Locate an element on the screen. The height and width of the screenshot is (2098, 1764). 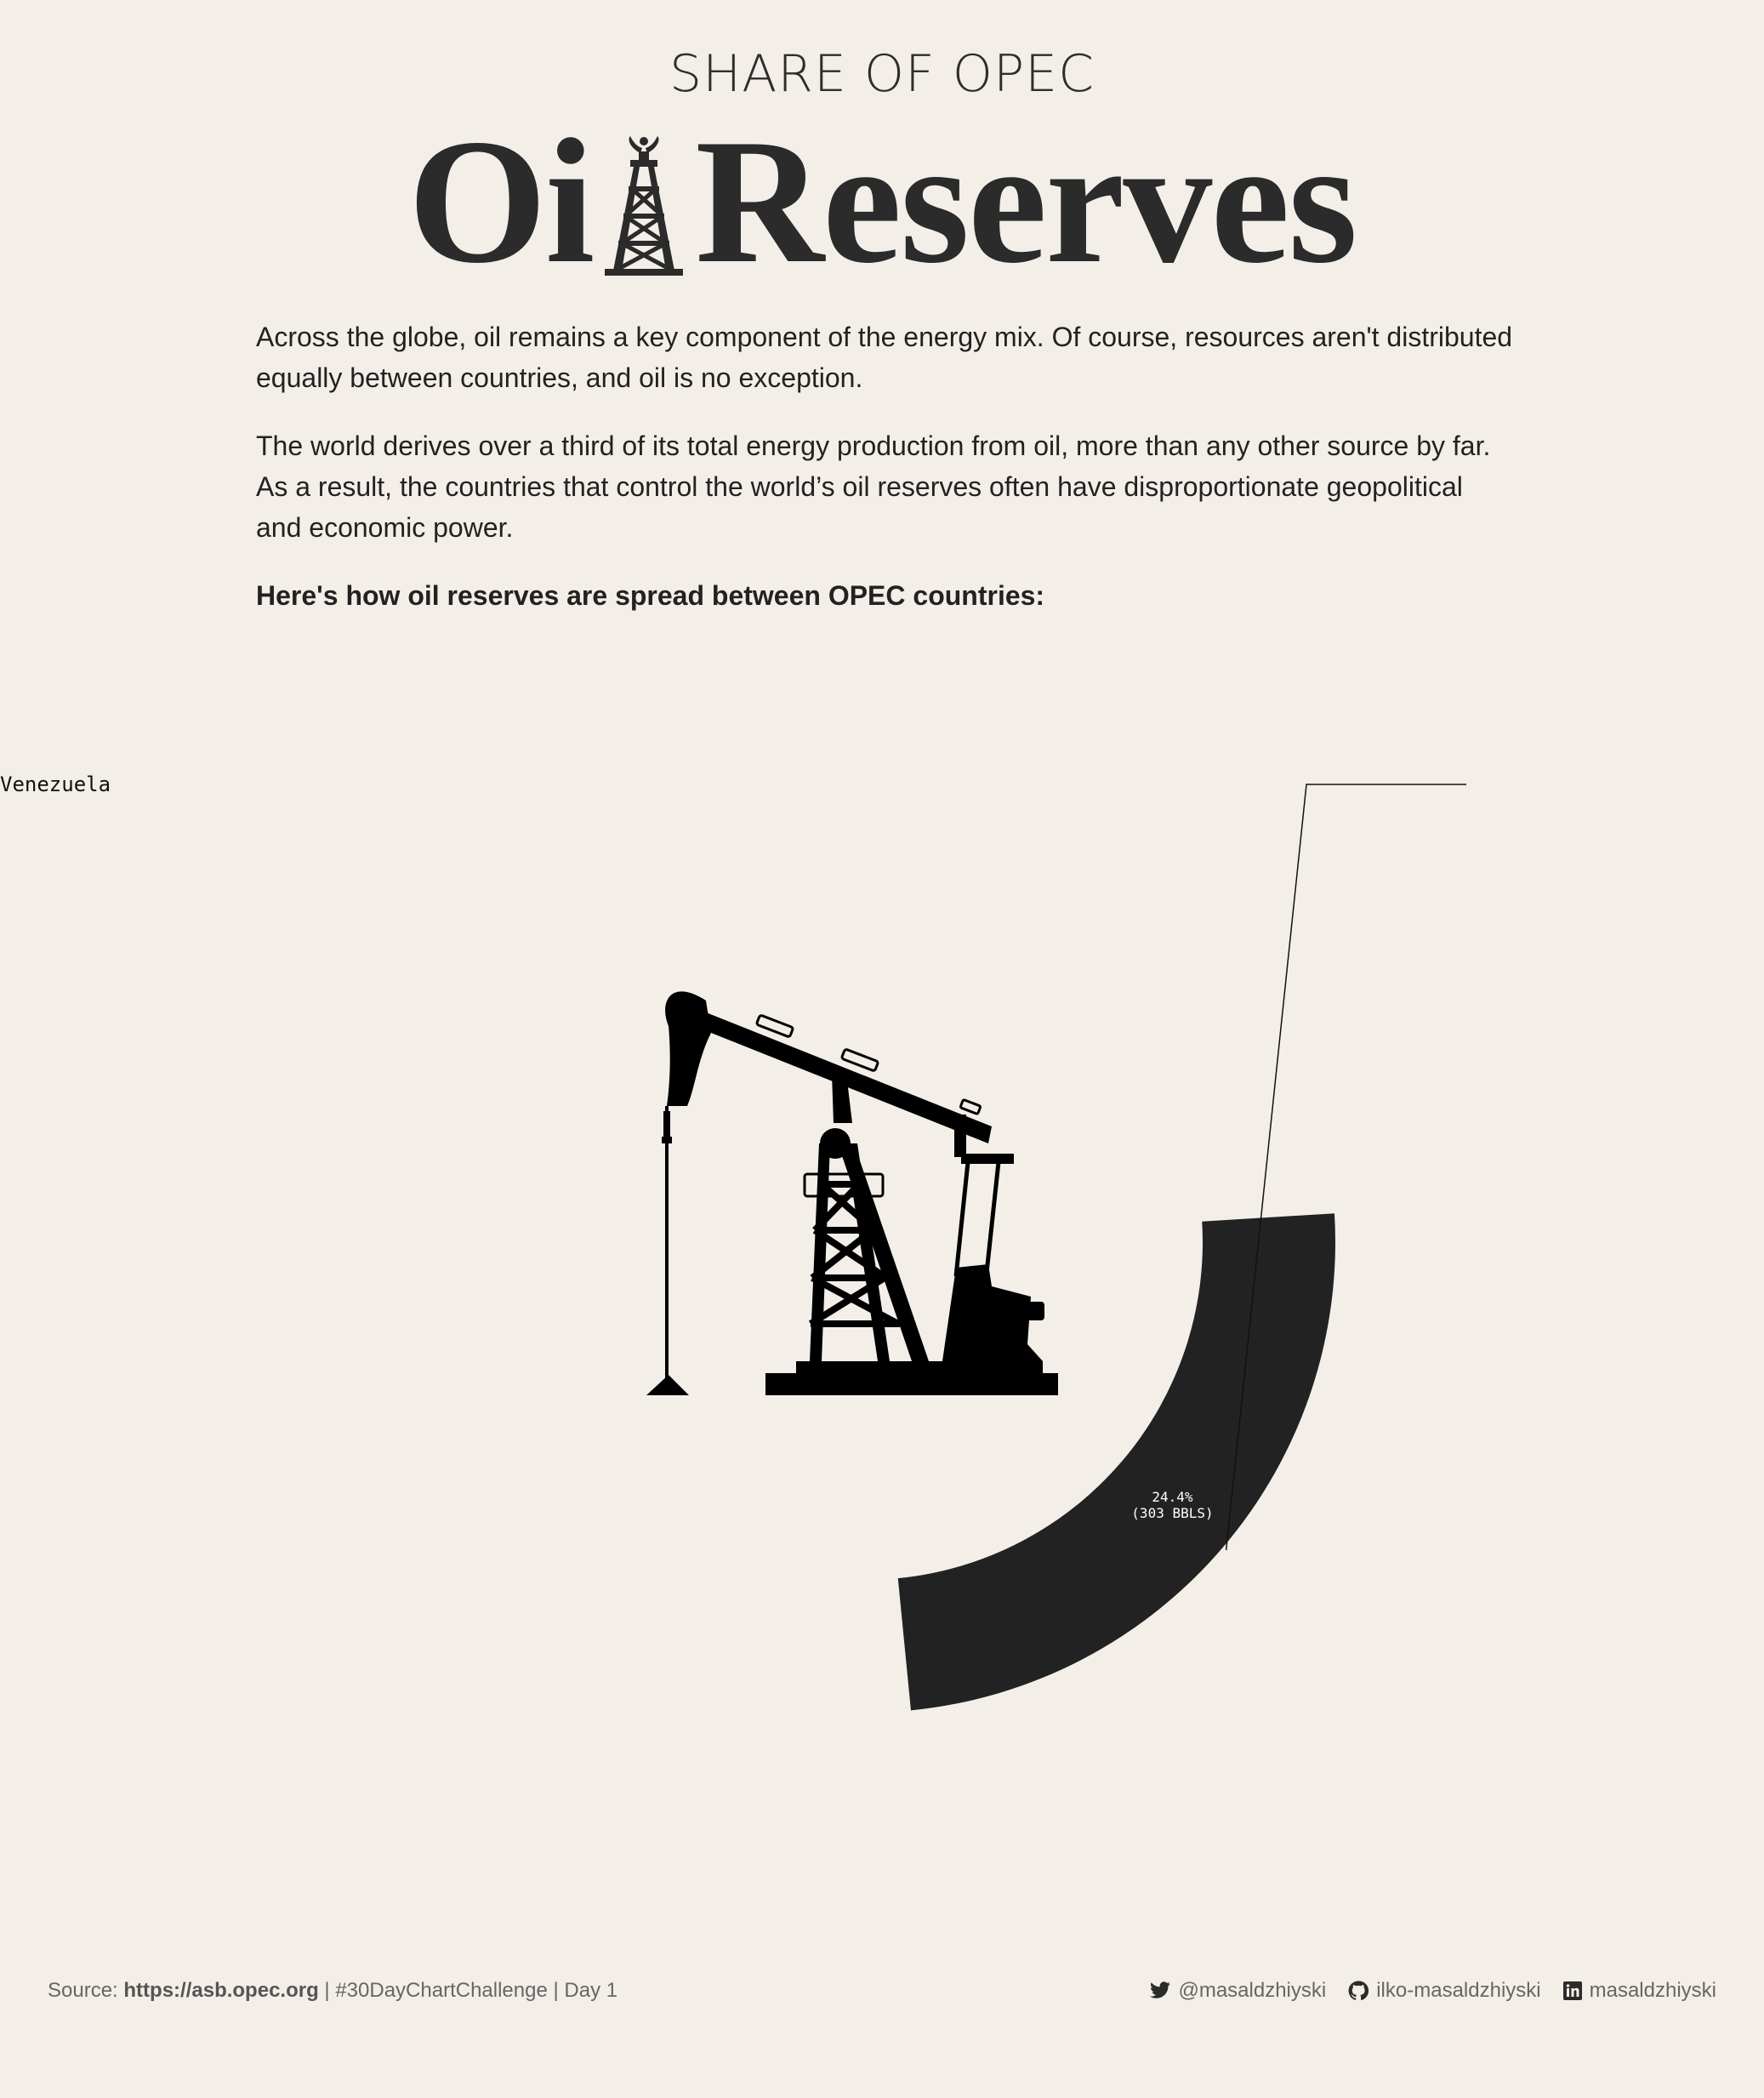
country-label-venezuela: Venezuela is located at coordinates (55, 784).